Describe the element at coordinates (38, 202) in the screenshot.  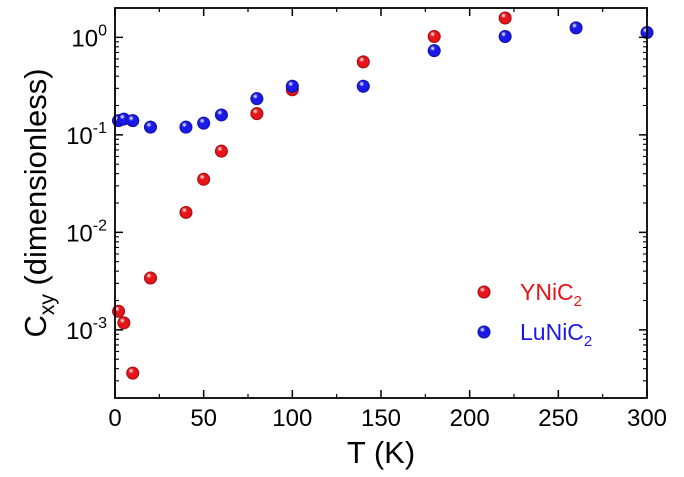
I see `y-axis-label: Cxy (dimensionless)` at that location.